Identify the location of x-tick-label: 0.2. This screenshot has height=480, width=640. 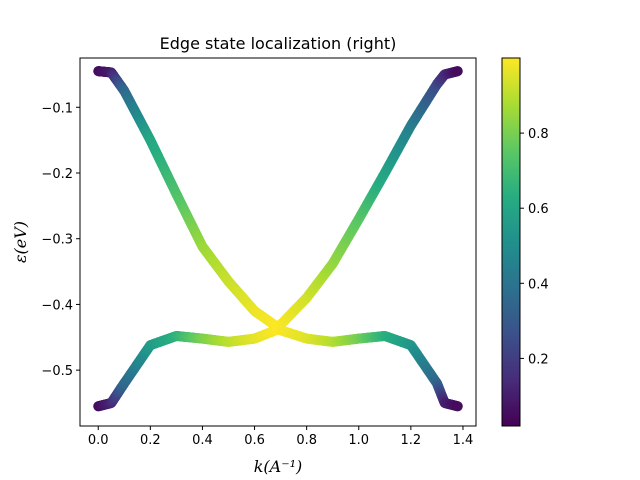
(150, 440).